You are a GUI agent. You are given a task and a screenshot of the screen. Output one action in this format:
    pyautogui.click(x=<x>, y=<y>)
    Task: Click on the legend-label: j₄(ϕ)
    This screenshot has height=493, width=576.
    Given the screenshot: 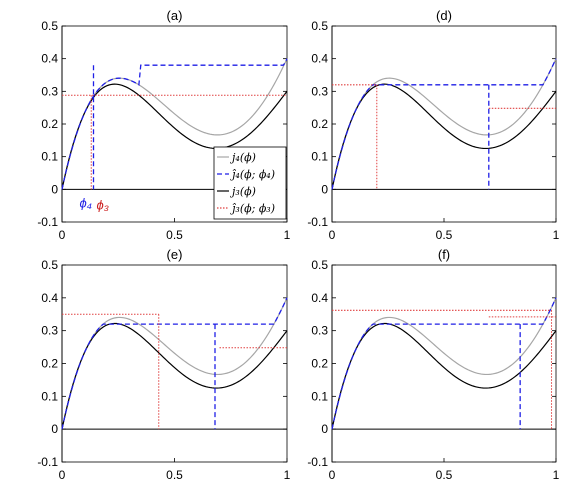 What is the action you would take?
    pyautogui.click(x=242, y=157)
    